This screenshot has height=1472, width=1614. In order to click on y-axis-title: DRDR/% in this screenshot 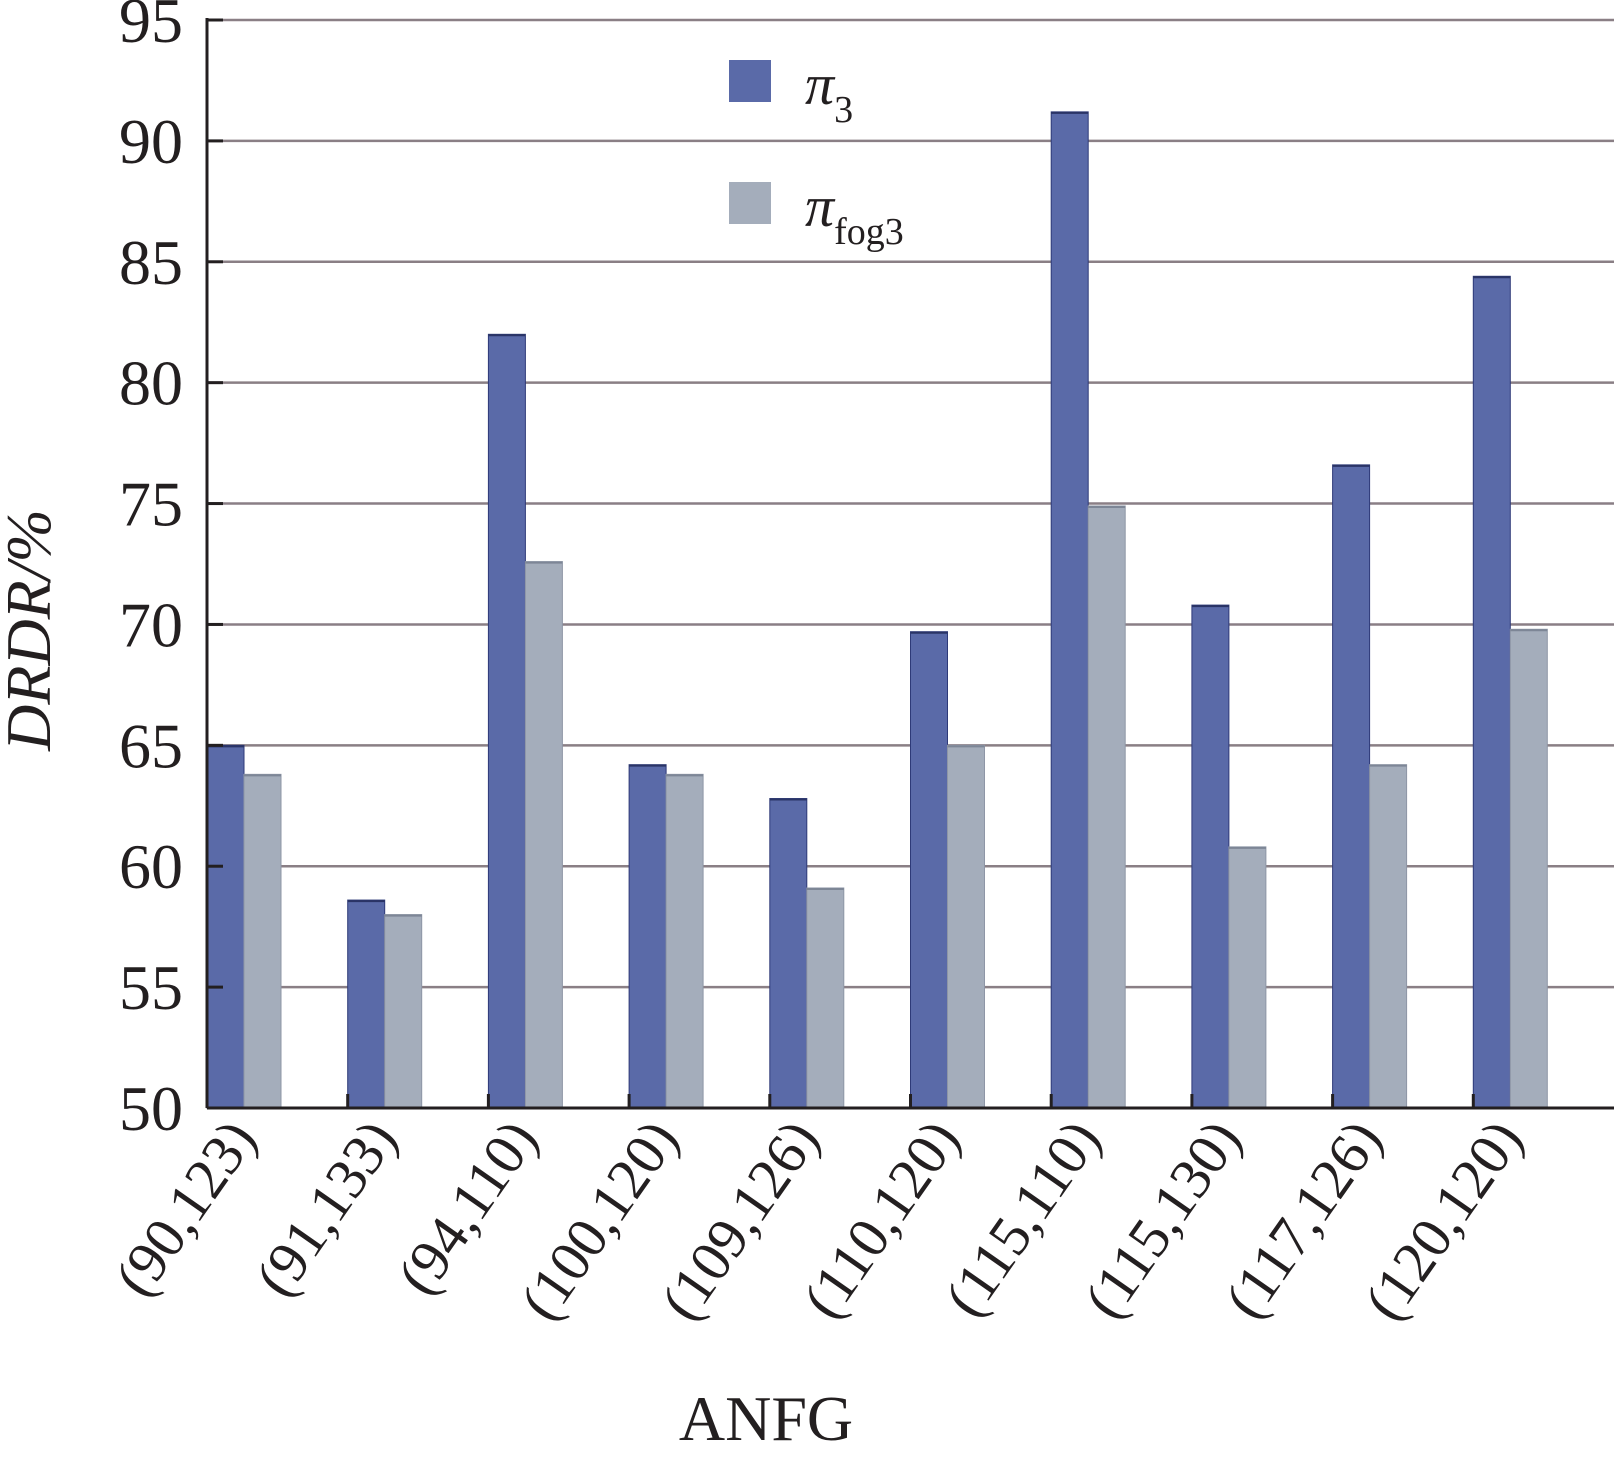, I will do `click(32, 630)`.